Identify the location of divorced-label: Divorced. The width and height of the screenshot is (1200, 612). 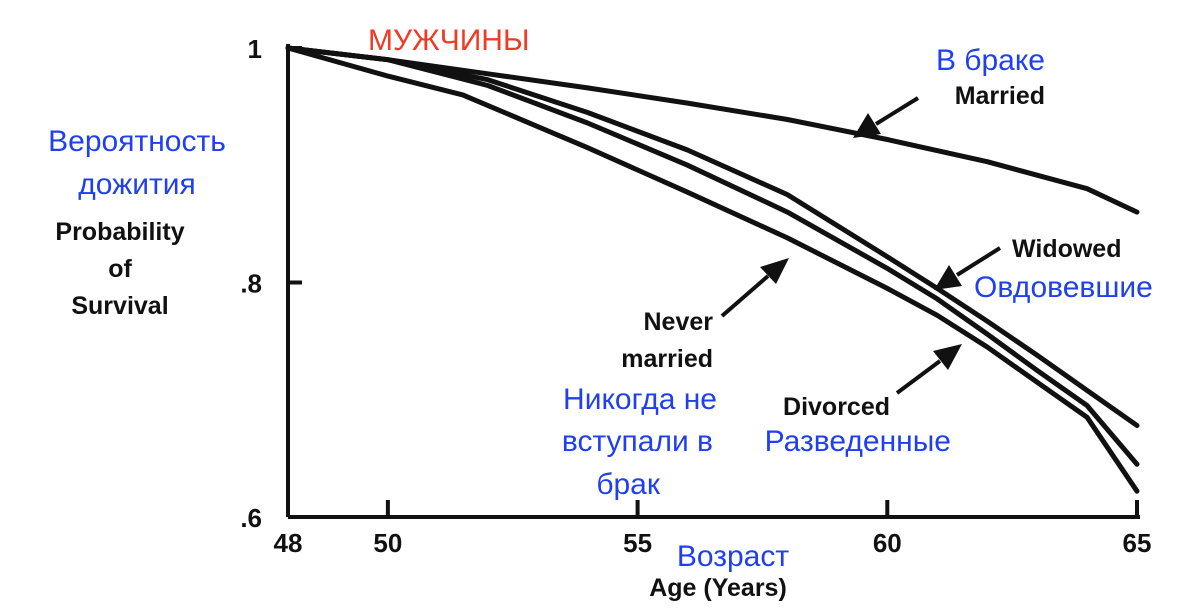
(836, 407).